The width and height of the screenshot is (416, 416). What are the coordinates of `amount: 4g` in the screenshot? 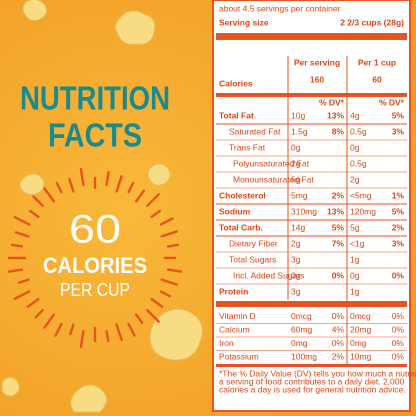 It's located at (355, 115).